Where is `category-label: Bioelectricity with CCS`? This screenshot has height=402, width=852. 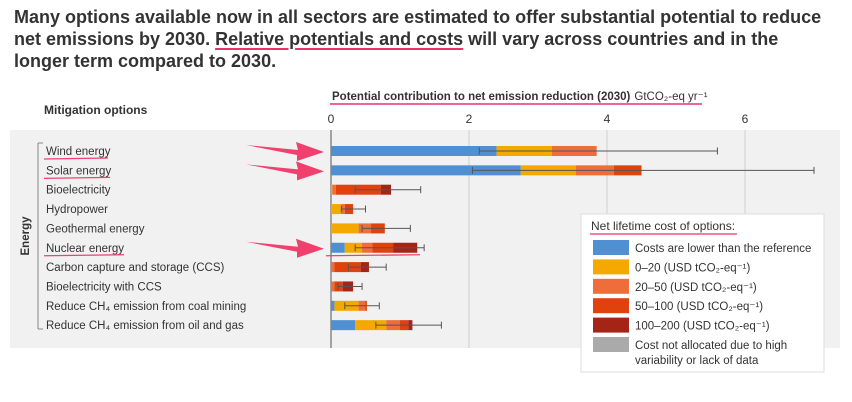
category-label: Bioelectricity with CCS is located at coordinates (104, 287).